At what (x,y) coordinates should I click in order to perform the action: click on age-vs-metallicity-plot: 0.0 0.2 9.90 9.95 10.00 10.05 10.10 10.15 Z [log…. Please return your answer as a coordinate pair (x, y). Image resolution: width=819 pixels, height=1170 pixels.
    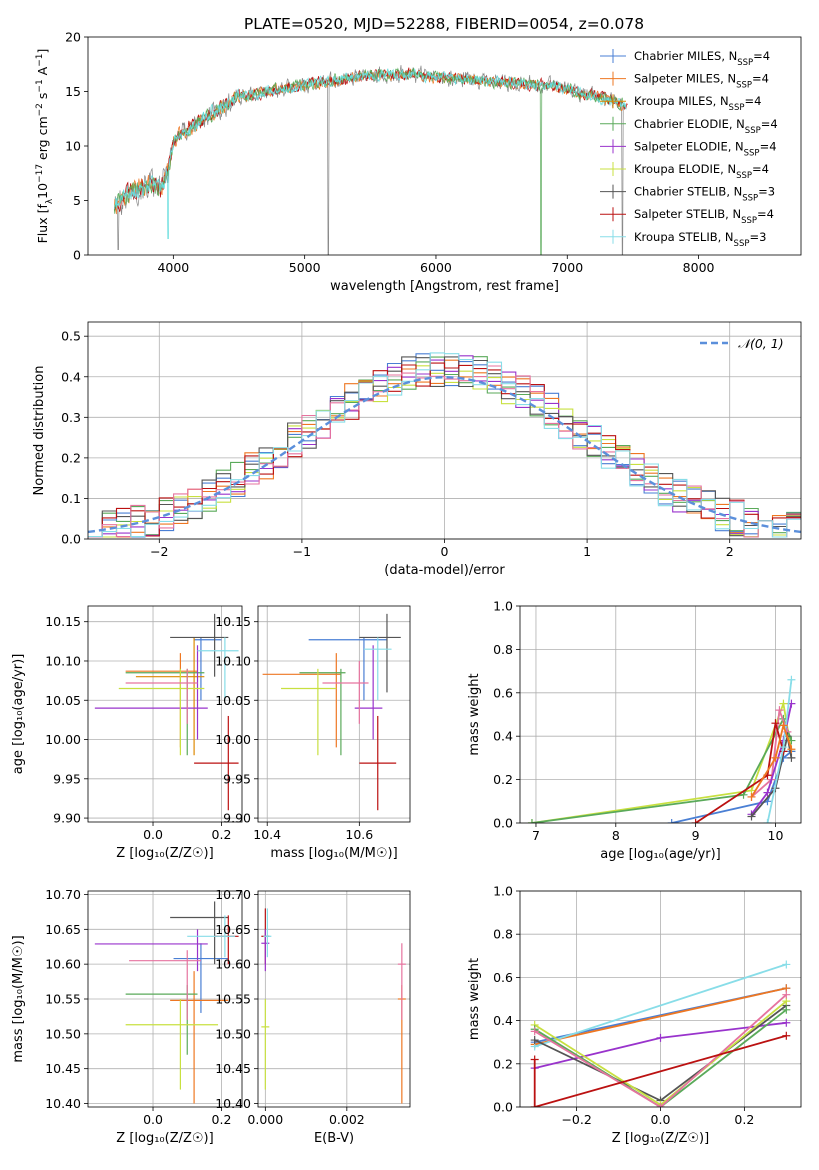
    Looking at the image, I should click on (127, 733).